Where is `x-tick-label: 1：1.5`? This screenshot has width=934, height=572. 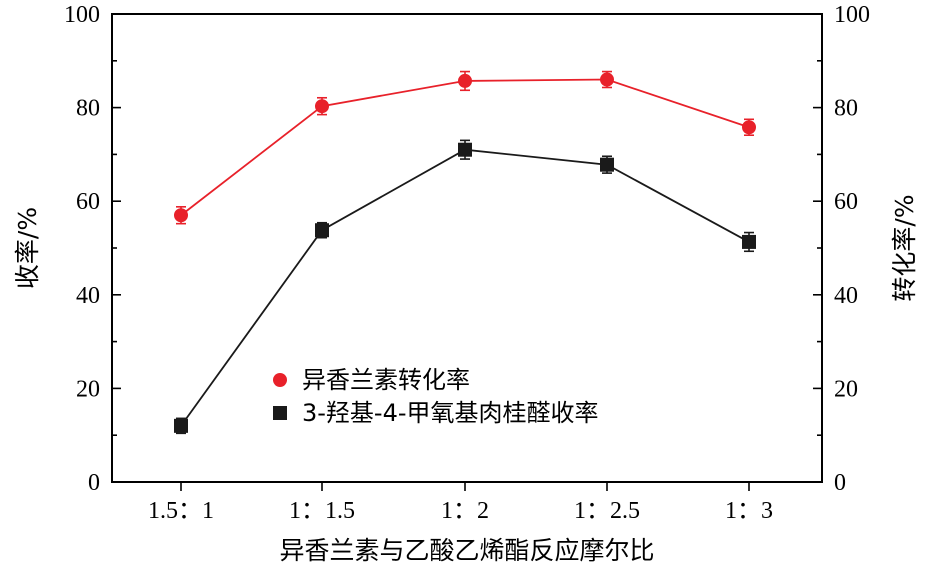
x-tick-label: 1：1.5 is located at coordinates (322, 511).